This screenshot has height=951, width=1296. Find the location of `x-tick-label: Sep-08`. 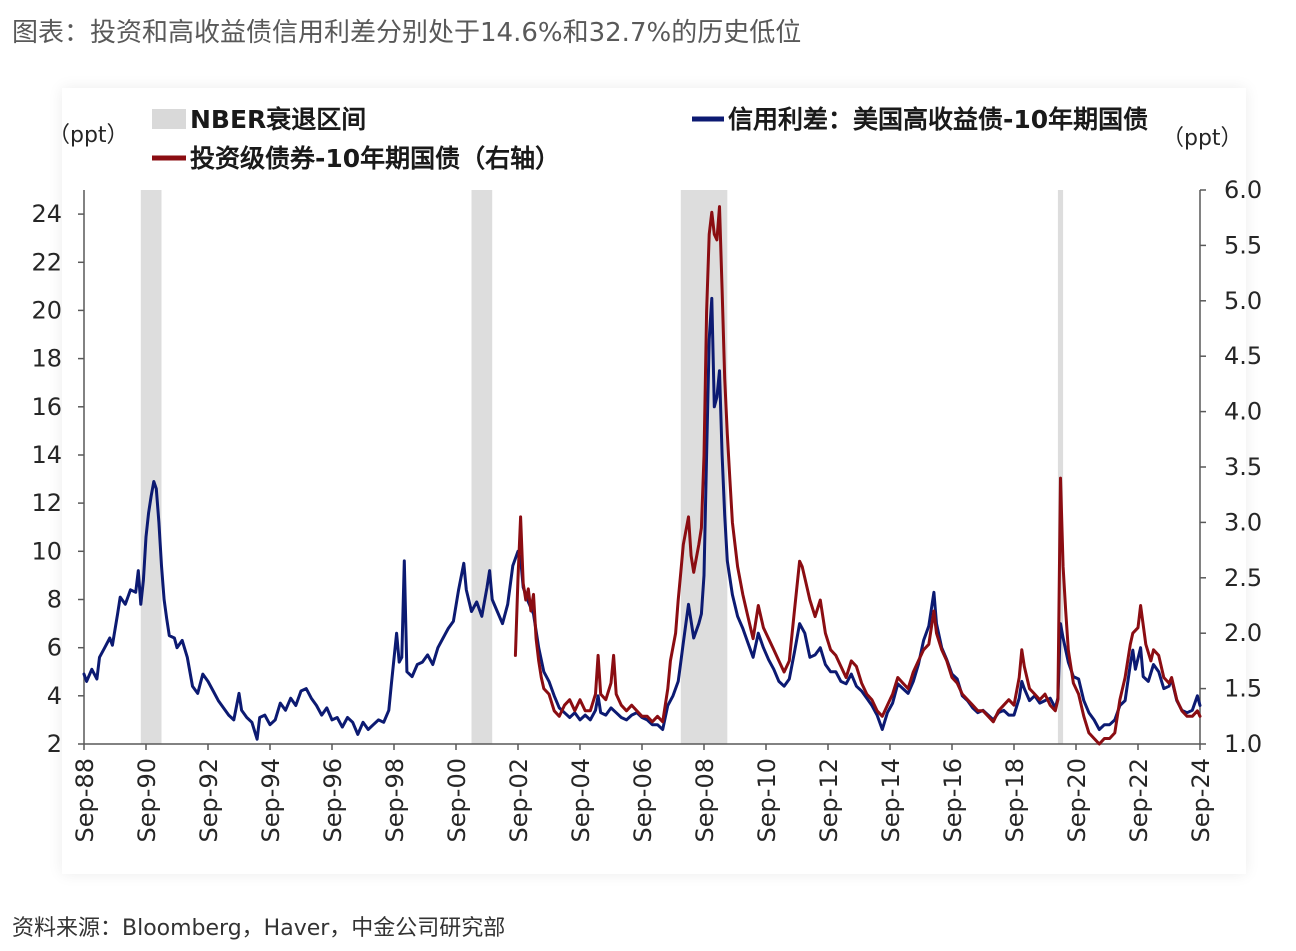

x-tick-label: Sep-08 is located at coordinates (705, 800).